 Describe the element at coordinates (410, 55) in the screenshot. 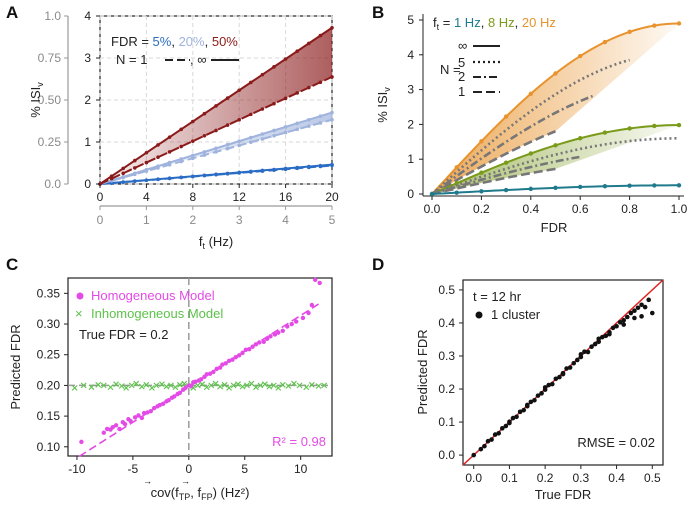

I see `y-tick-label: 4` at that location.